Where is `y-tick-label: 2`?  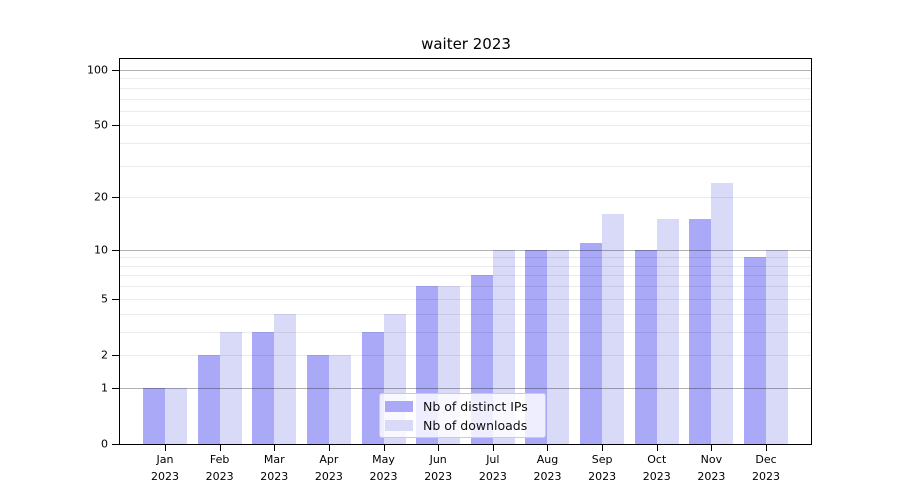 y-tick-label: 2 is located at coordinates (104, 355).